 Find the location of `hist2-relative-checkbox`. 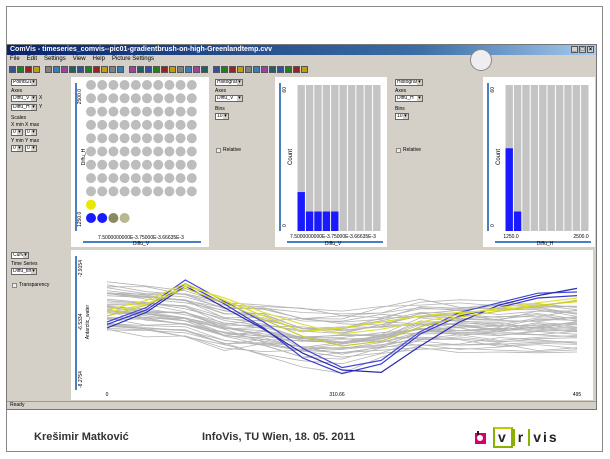

hist2-relative-checkbox is located at coordinates (398, 150).